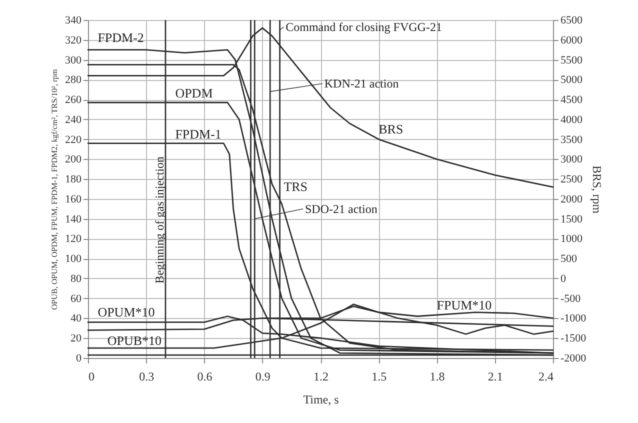 Image resolution: width=638 pixels, height=423 pixels. I want to click on y-tick-label: 240, so click(73, 120).